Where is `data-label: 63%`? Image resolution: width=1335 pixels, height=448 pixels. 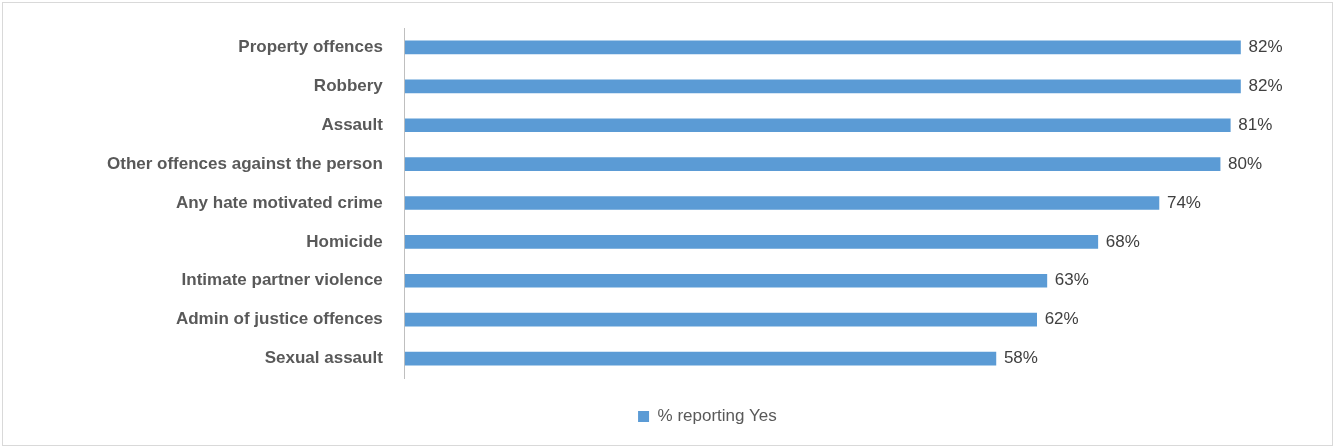 data-label: 63% is located at coordinates (1071, 280).